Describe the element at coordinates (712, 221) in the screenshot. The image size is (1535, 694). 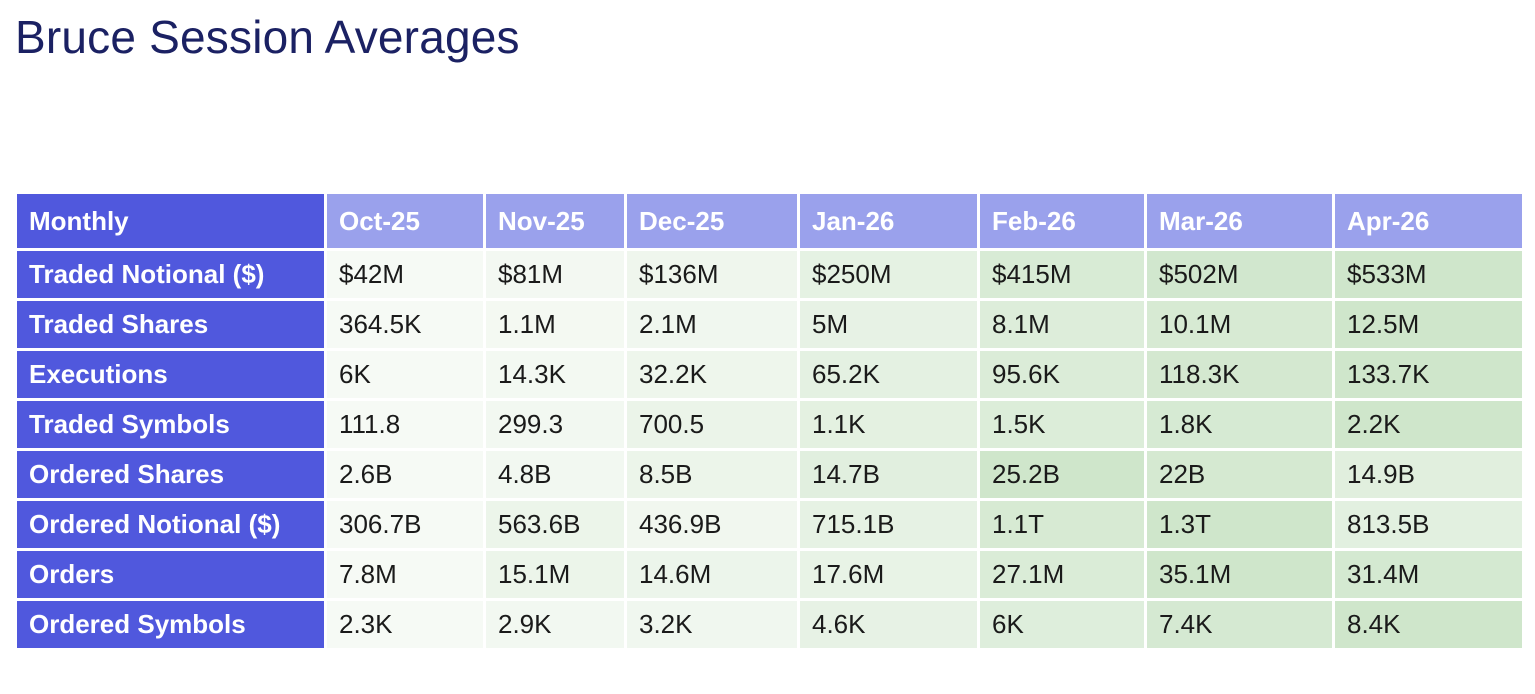
I see `column-header: Dec-25` at that location.